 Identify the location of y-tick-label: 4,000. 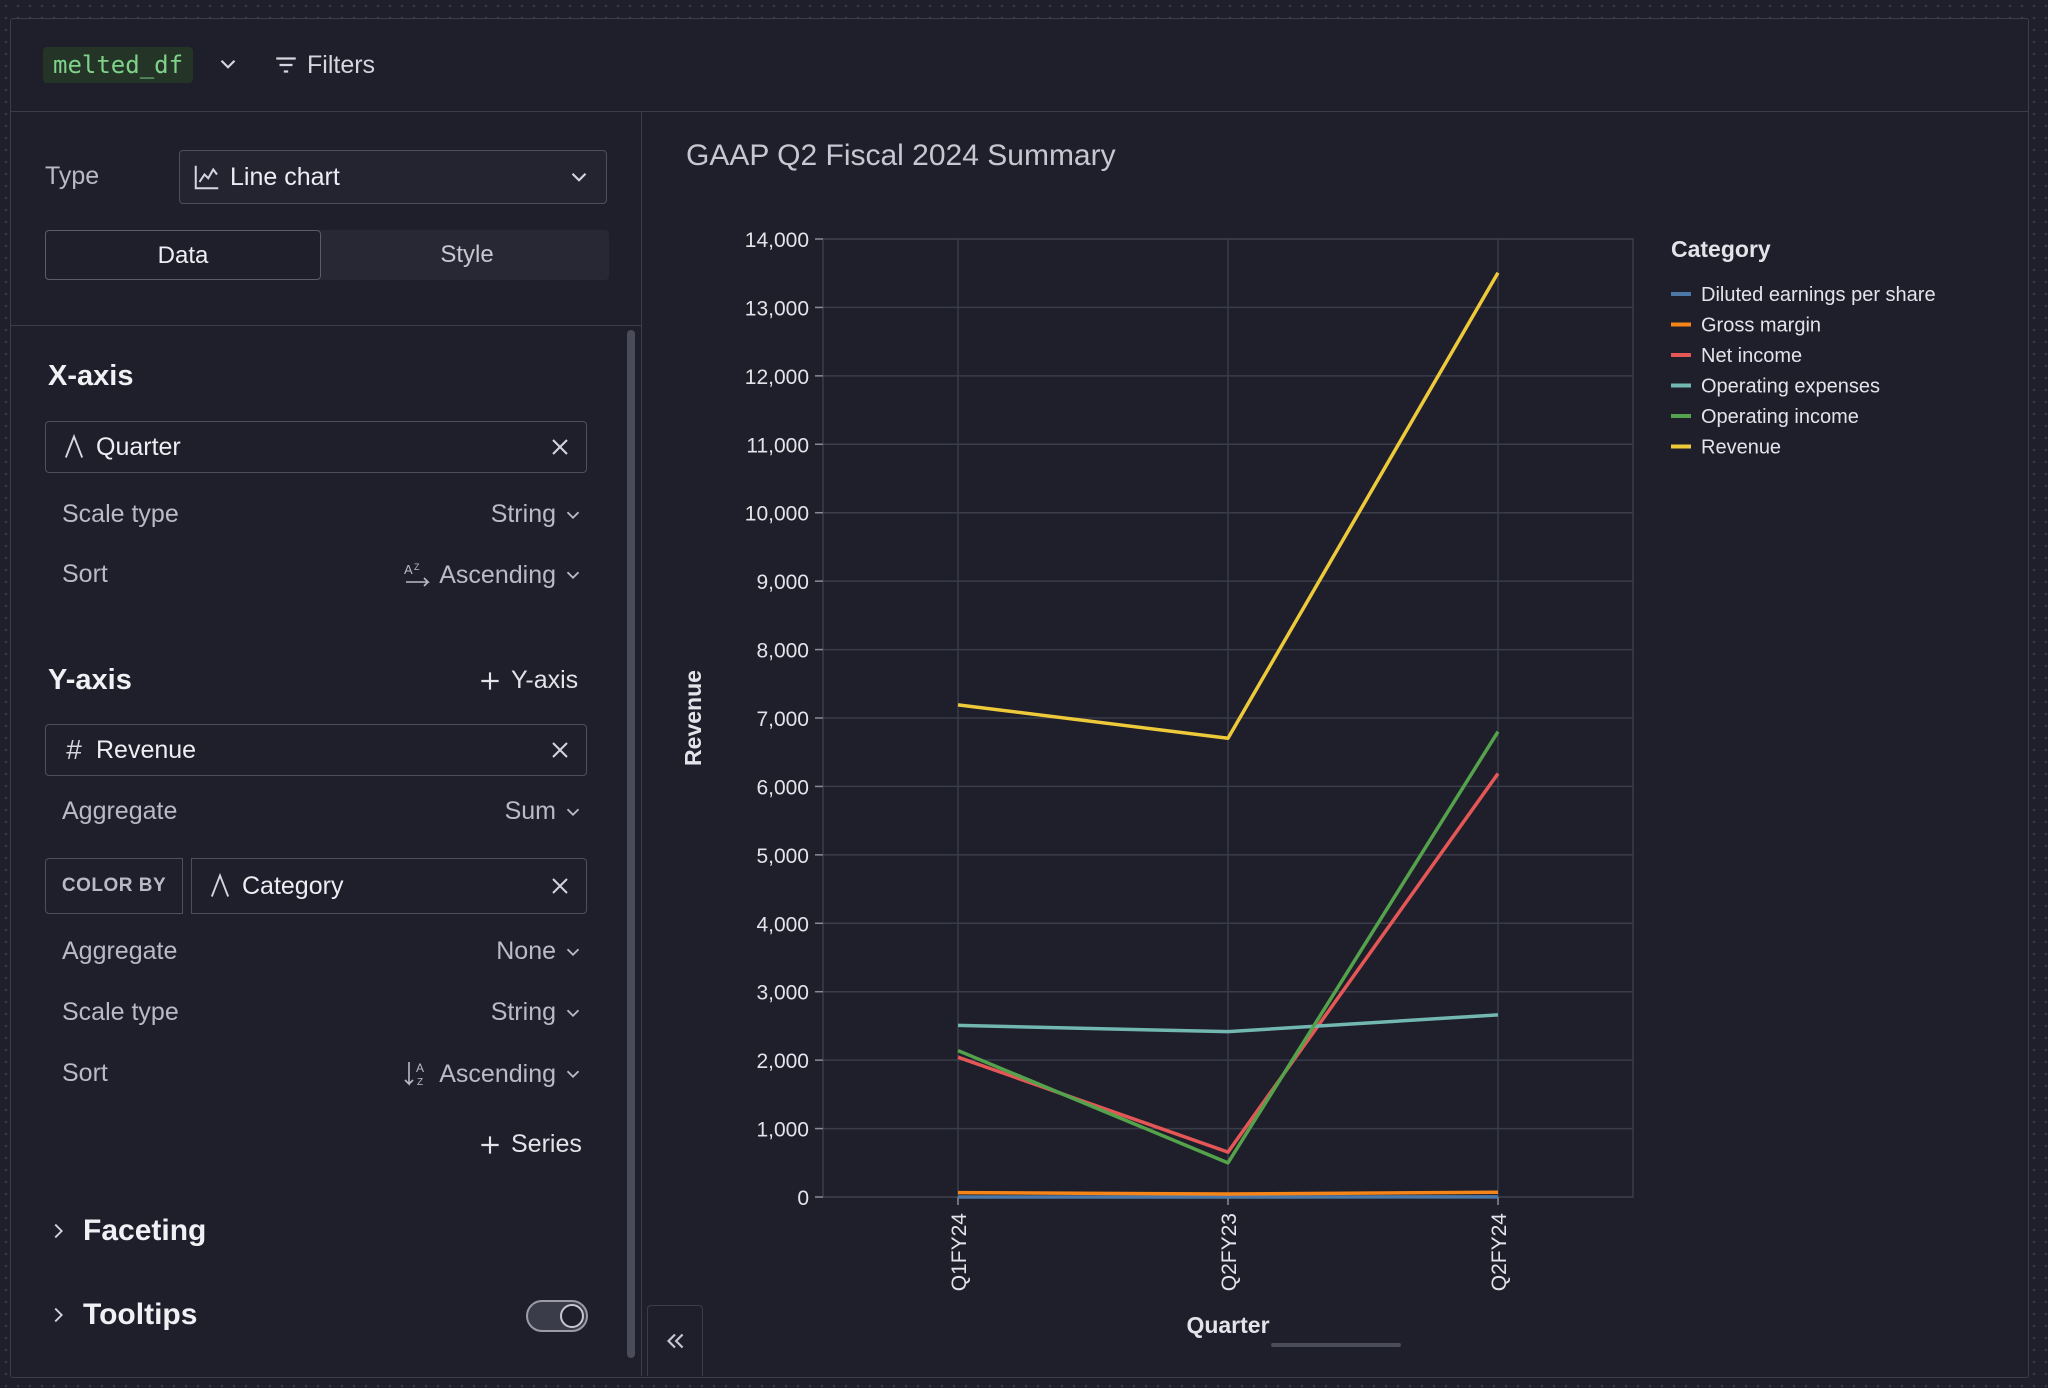
(782, 924).